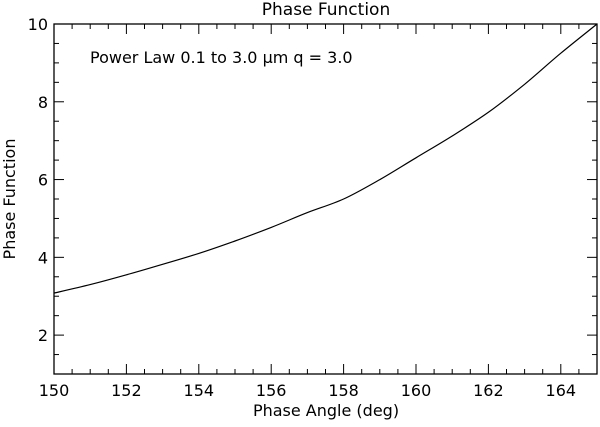 The width and height of the screenshot is (600, 427). What do you see at coordinates (43, 257) in the screenshot?
I see `y-tick-label: 4` at bounding box center [43, 257].